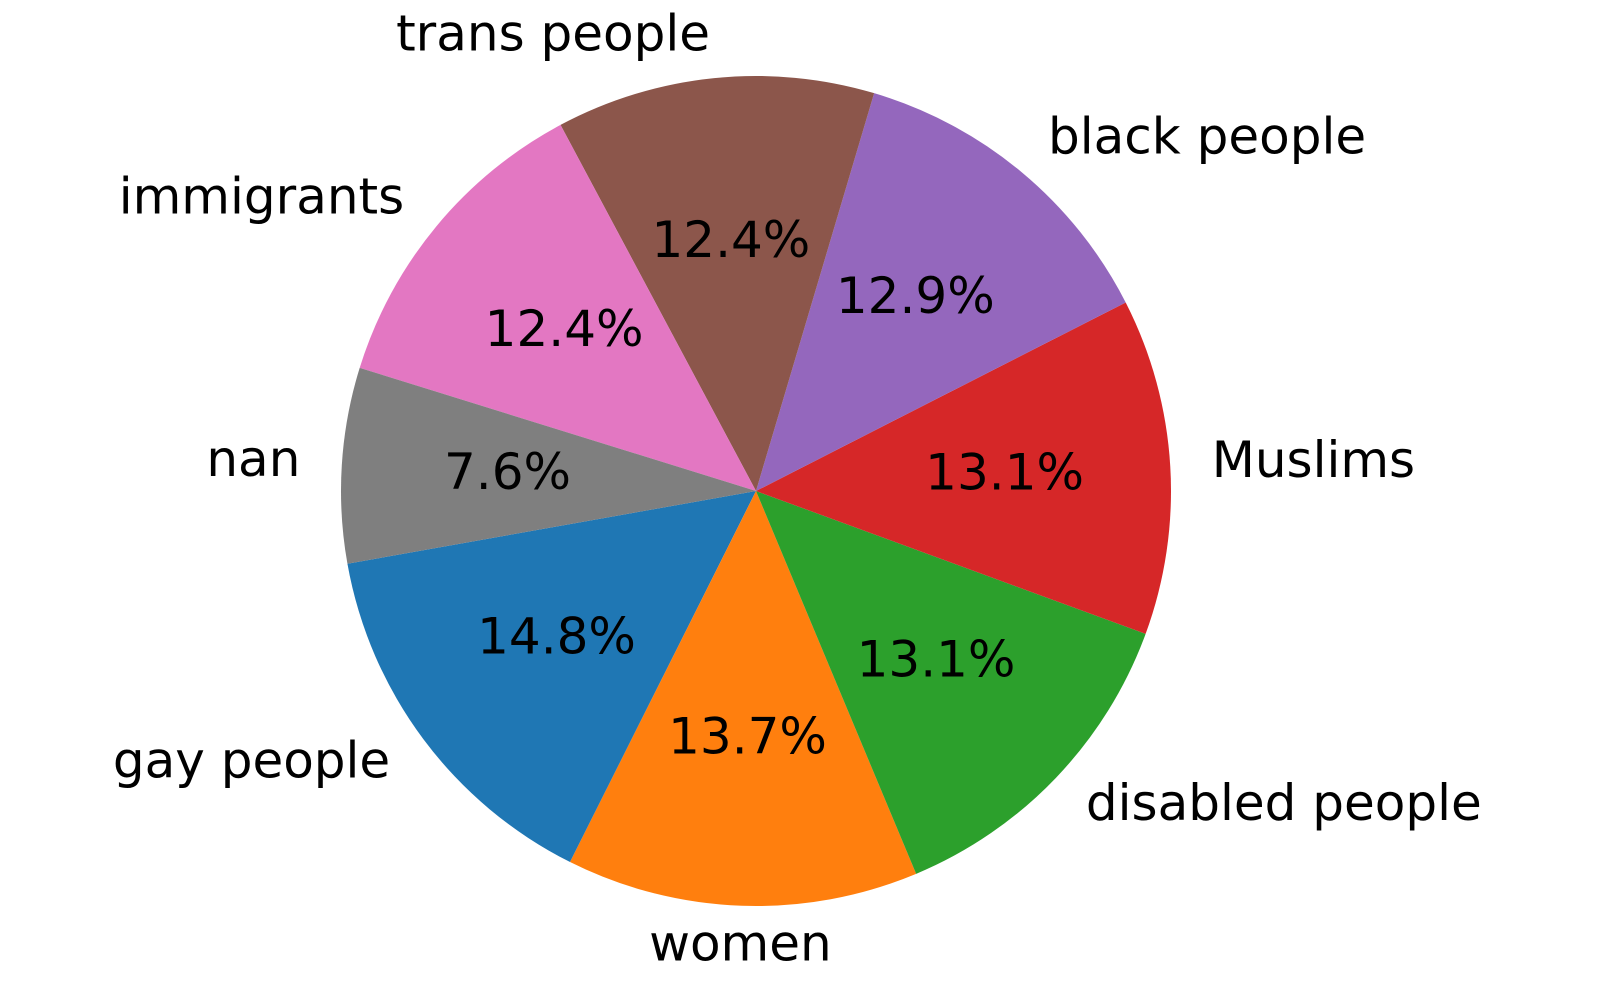  I want to click on slice-label: immigrants, so click(261, 197).